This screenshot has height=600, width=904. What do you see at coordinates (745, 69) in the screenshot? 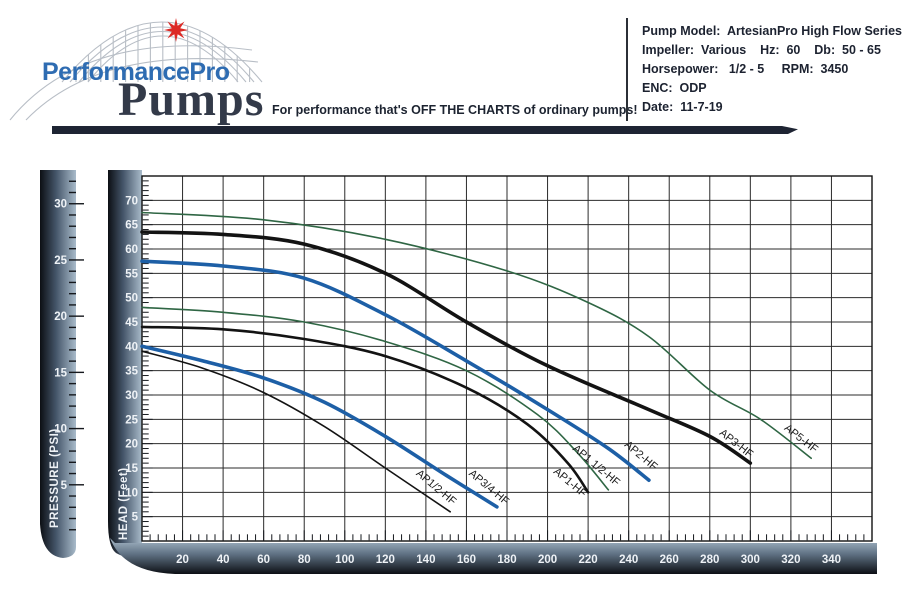
I see `info-line-horsepower: Horsepower: 1/2 - 5 RPM: 3450` at bounding box center [745, 69].